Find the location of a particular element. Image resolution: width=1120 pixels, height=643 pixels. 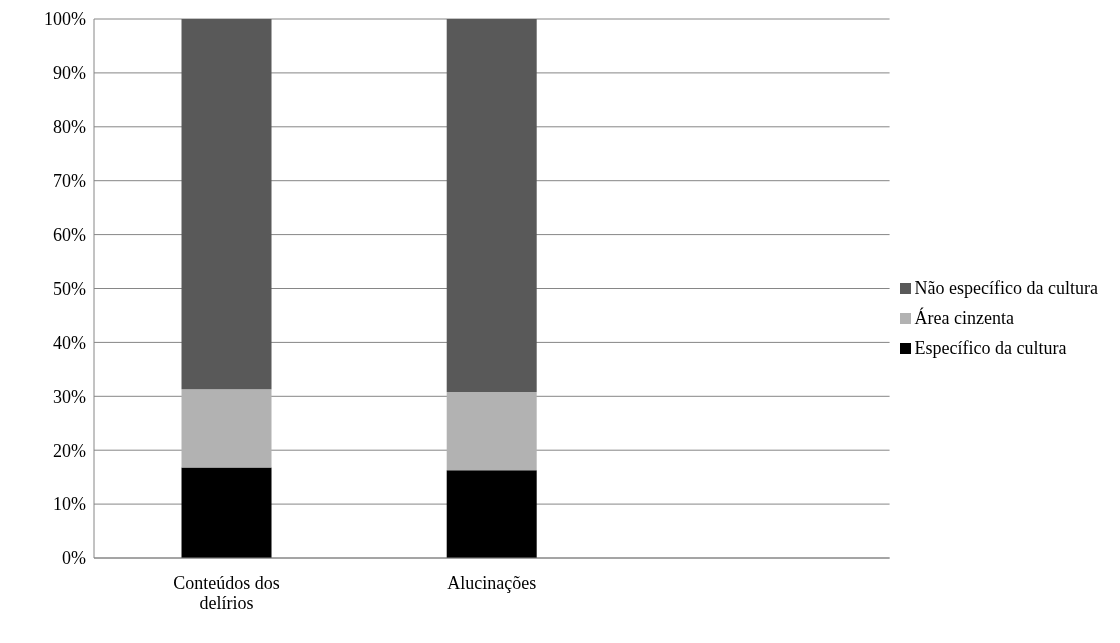

x-tick-label: Alucinações is located at coordinates (492, 582).